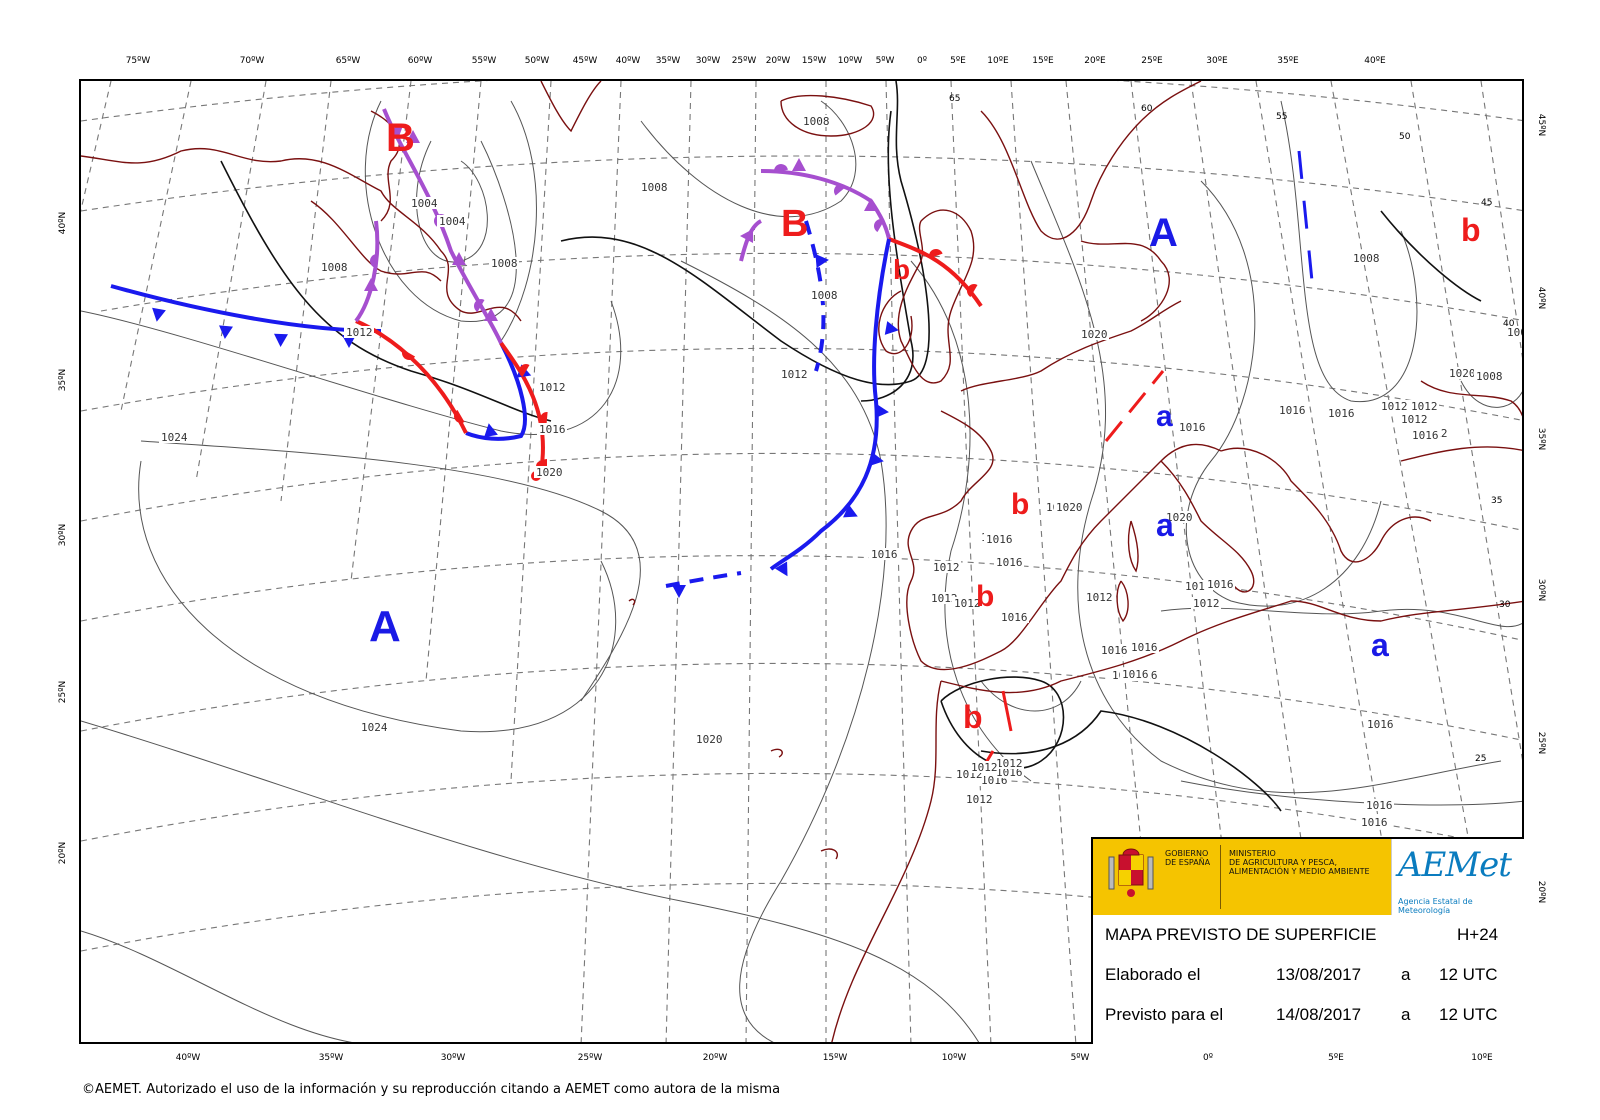 This screenshot has height=1120, width=1600. Describe the element at coordinates (954, 1058) in the screenshot. I see `longitude-tick-bottom: 10ºW` at that location.